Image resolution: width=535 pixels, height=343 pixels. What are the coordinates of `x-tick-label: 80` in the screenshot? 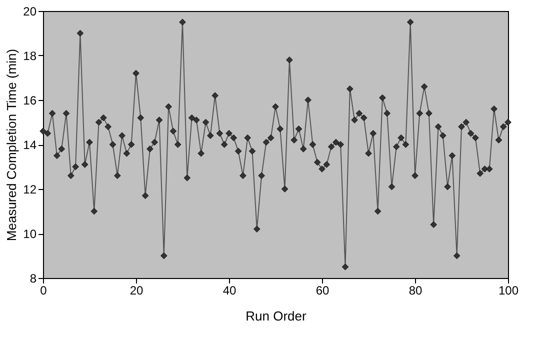 It's located at (415, 291).